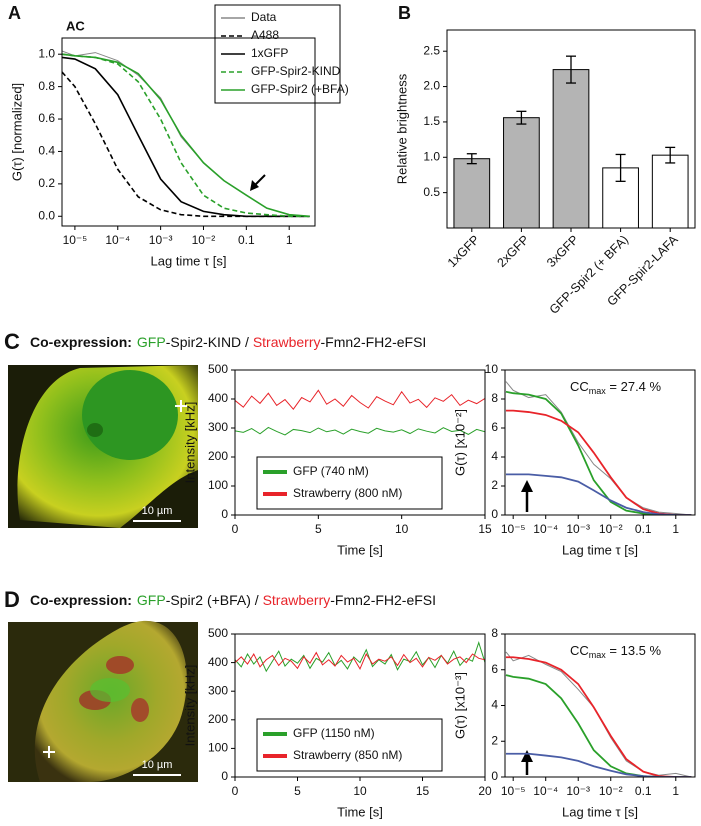 Image resolution: width=701 pixels, height=826 pixels. What do you see at coordinates (81, 600) in the screenshot?
I see `heading-prefix: Co-expression:` at bounding box center [81, 600].